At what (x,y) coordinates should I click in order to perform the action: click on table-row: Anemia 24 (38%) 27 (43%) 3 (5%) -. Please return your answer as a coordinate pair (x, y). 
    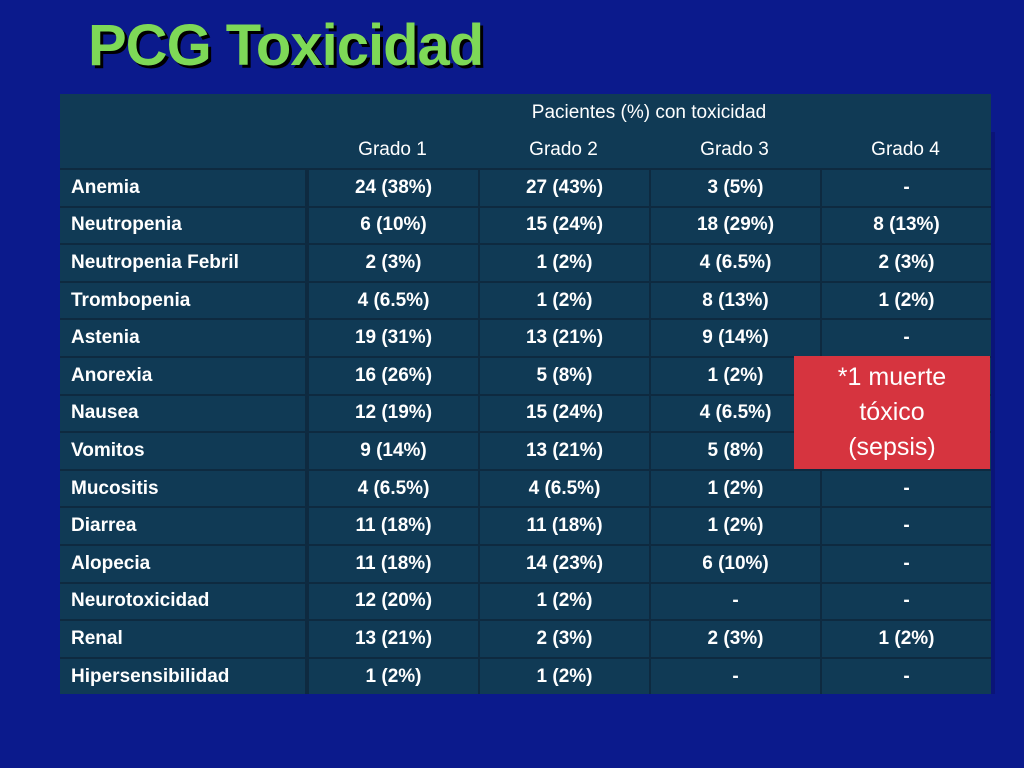
    Looking at the image, I should click on (526, 187).